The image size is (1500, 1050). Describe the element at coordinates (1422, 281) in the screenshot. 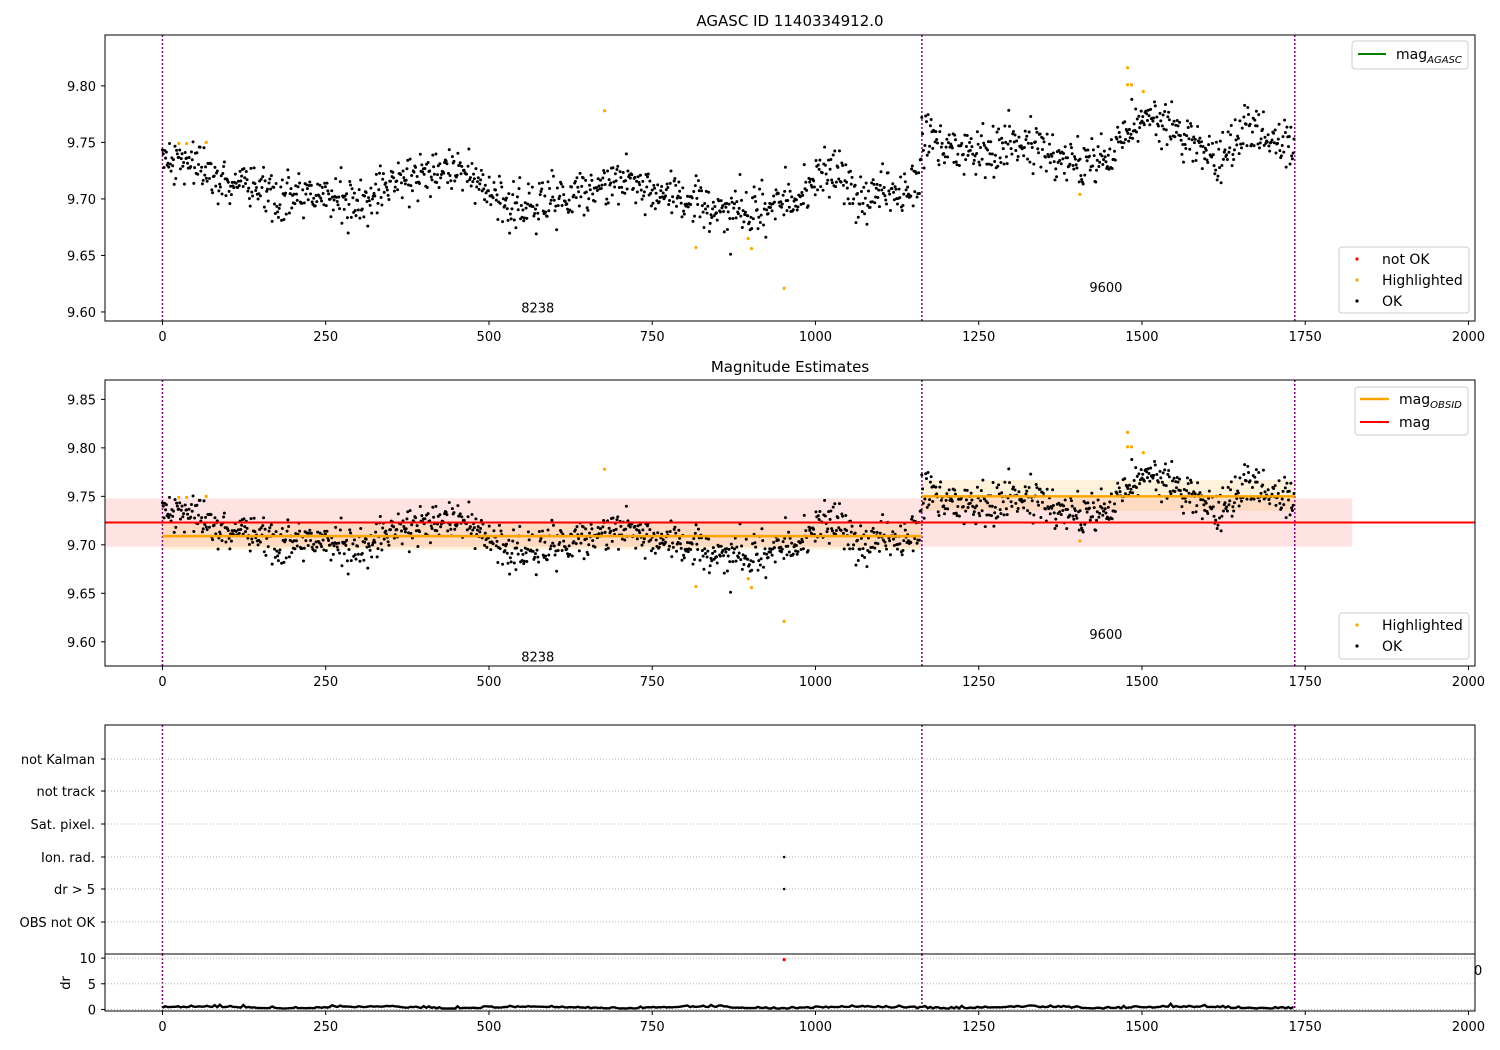

I see `legend-highlighted: Highlighted` at that location.